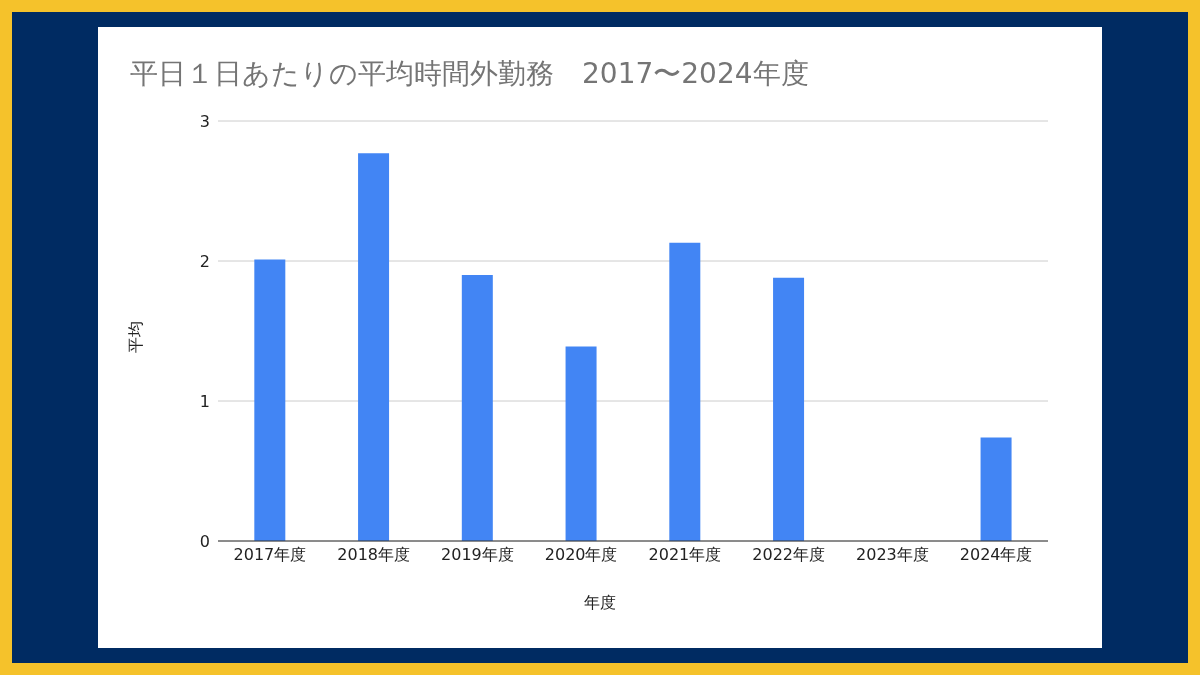  What do you see at coordinates (204, 541) in the screenshot?
I see `y-tick-label: 0` at bounding box center [204, 541].